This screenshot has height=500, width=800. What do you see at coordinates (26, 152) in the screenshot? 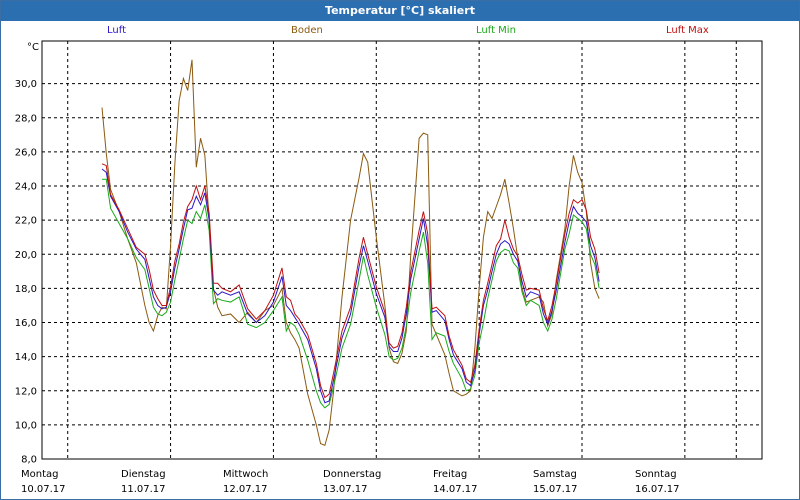
I see `y-tick-label: 26,0` at bounding box center [26, 152].